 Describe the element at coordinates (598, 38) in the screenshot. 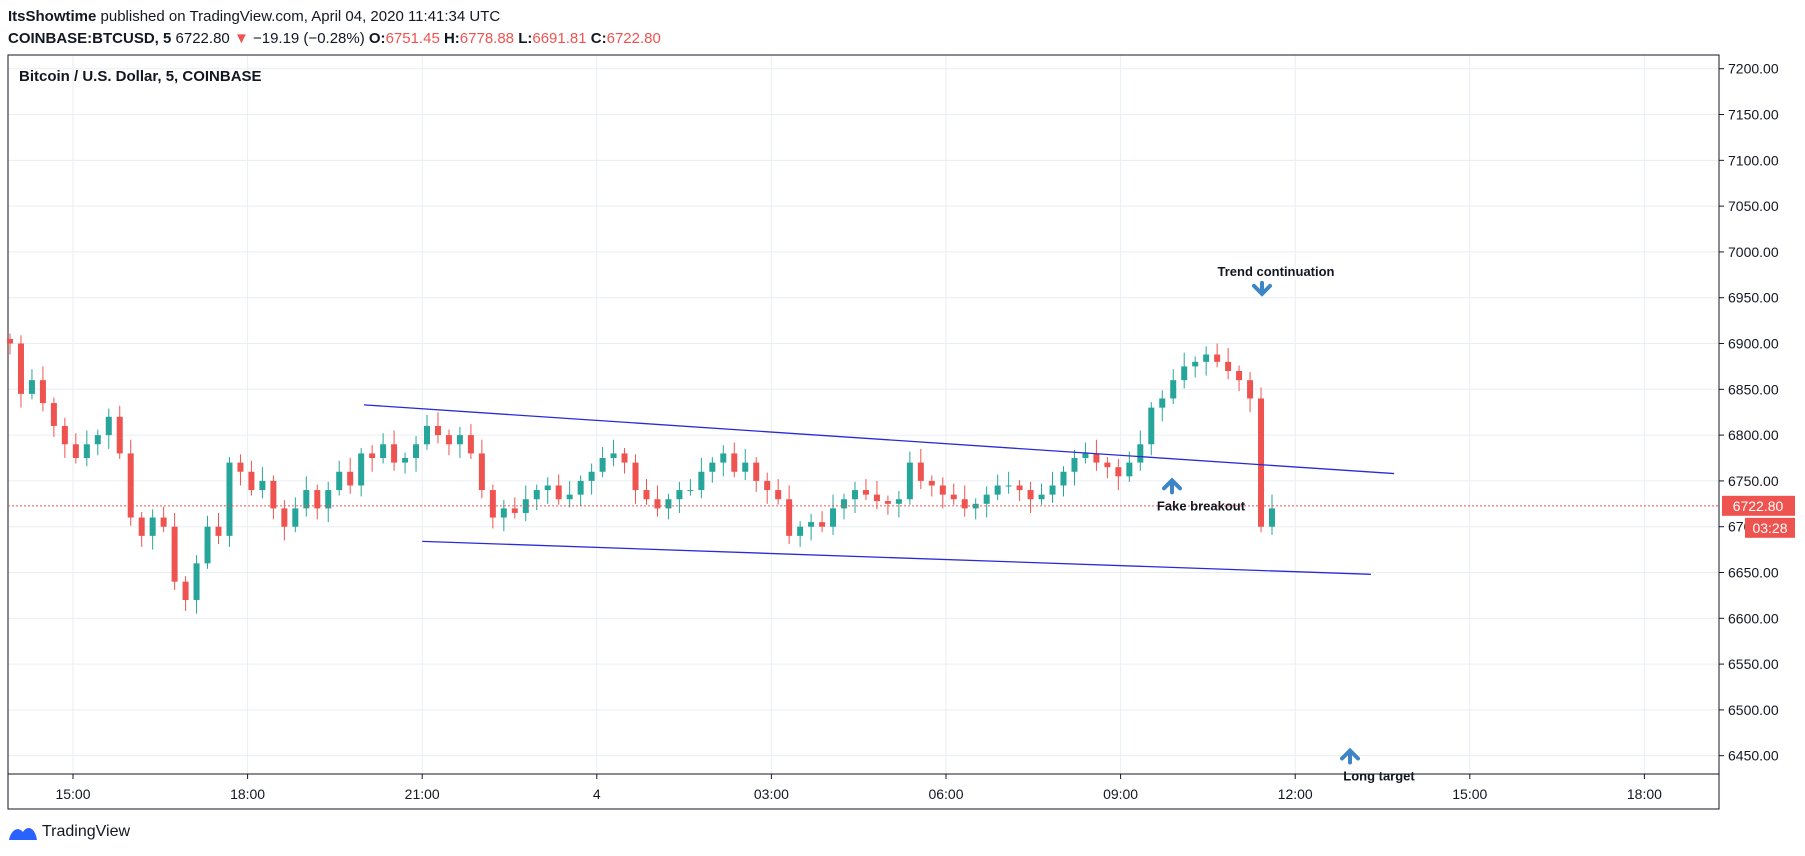

I see `close-label: C:` at that location.